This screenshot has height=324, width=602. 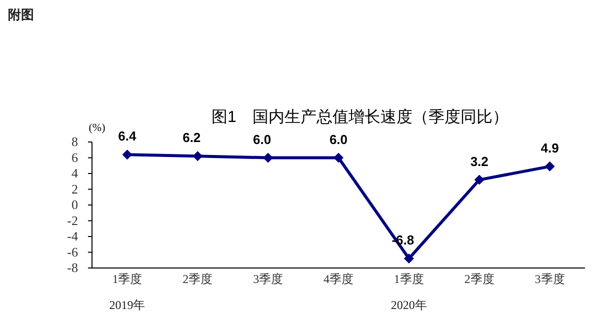 I want to click on y-axis-title: (%), so click(x=97, y=128).